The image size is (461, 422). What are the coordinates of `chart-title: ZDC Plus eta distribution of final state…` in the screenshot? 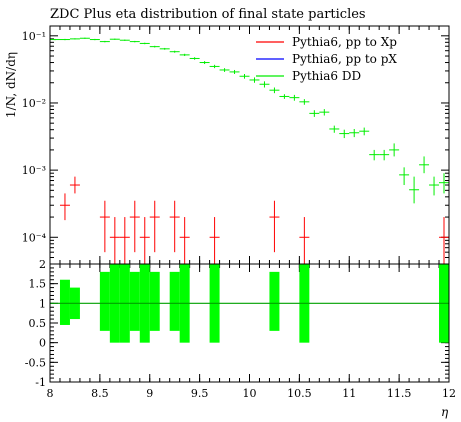 It's located at (208, 14).